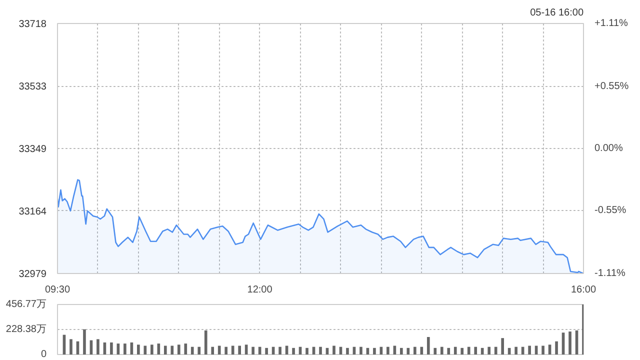  I want to click on y-tick-label: 228.38万, so click(26, 329).